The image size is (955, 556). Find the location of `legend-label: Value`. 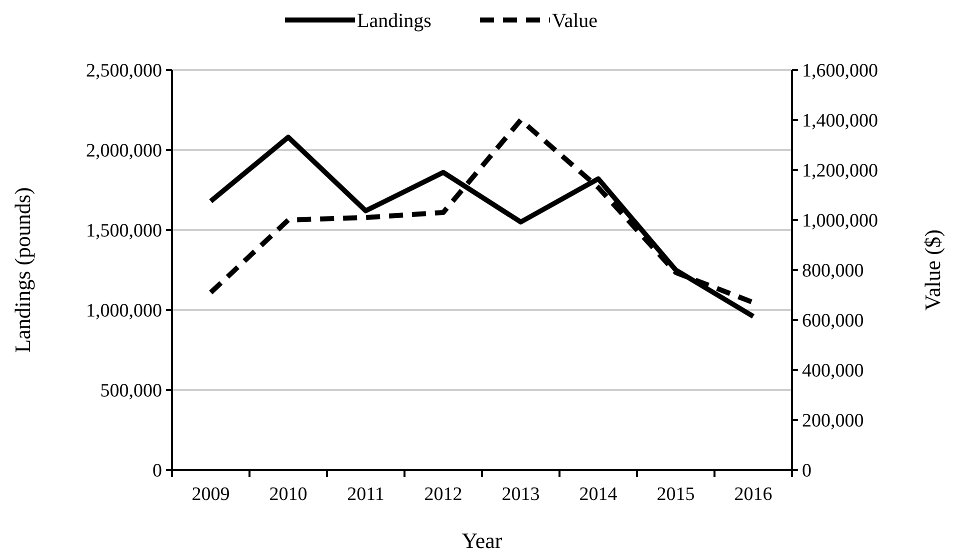

legend-label: Value is located at coordinates (575, 21).